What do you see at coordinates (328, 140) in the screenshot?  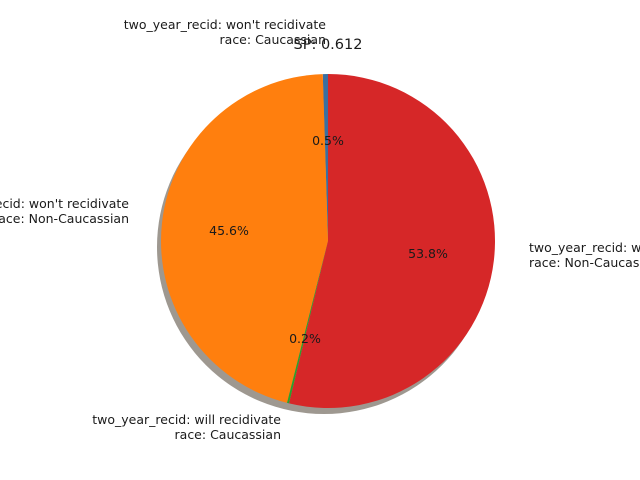 I see `pct-label-1: 0.5%` at bounding box center [328, 140].